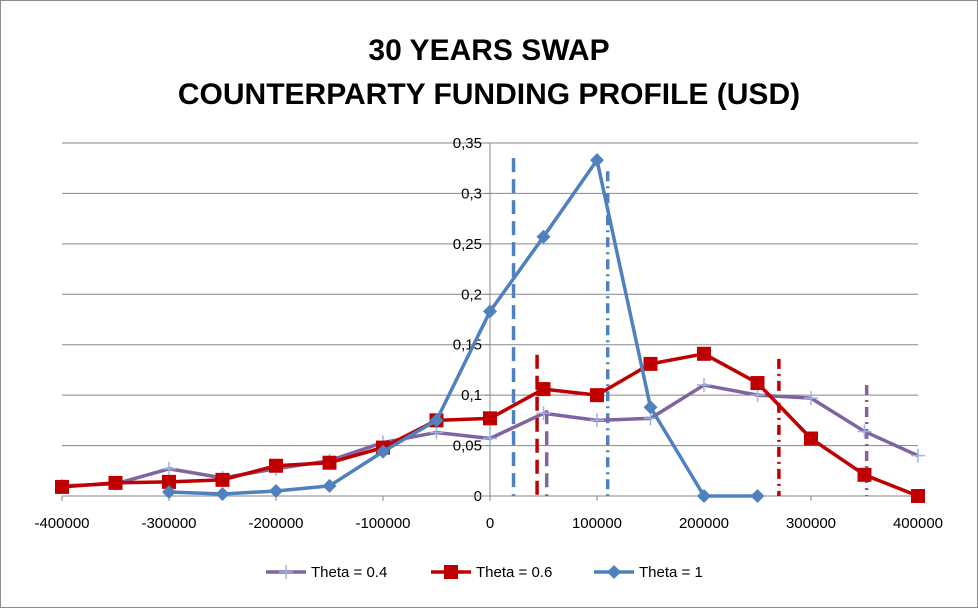 The height and width of the screenshot is (608, 978). Describe the element at coordinates (382, 523) in the screenshot. I see `x-tick-label: -100000` at that location.